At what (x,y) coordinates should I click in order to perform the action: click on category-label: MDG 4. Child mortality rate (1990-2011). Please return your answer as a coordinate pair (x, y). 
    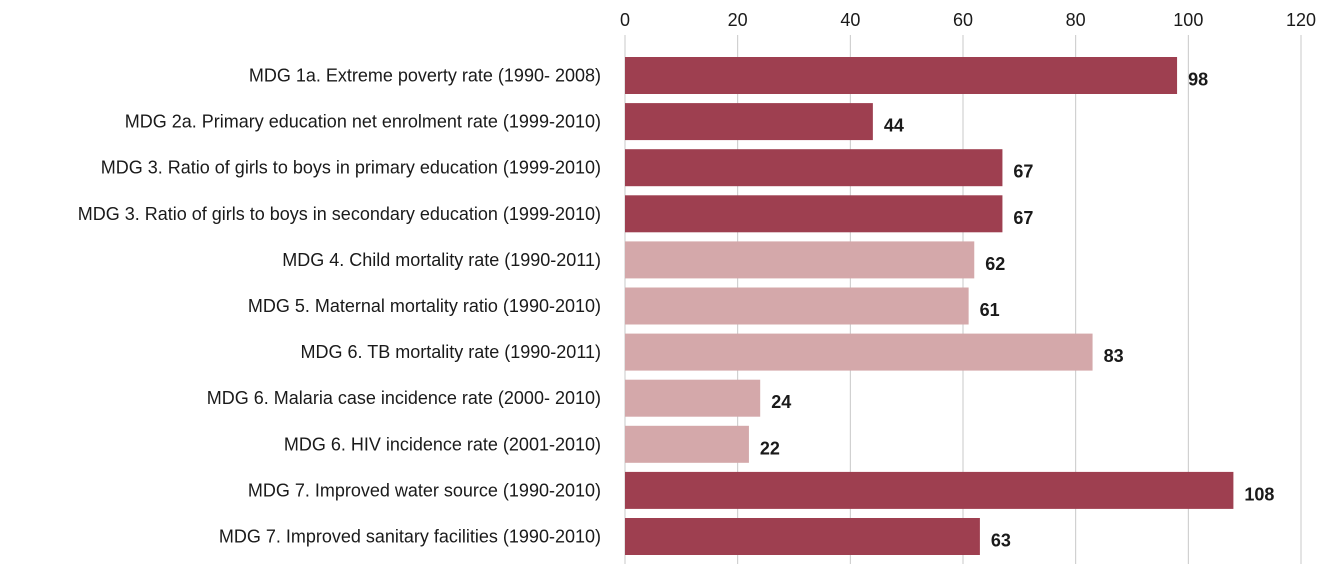
    Looking at the image, I should click on (441, 260).